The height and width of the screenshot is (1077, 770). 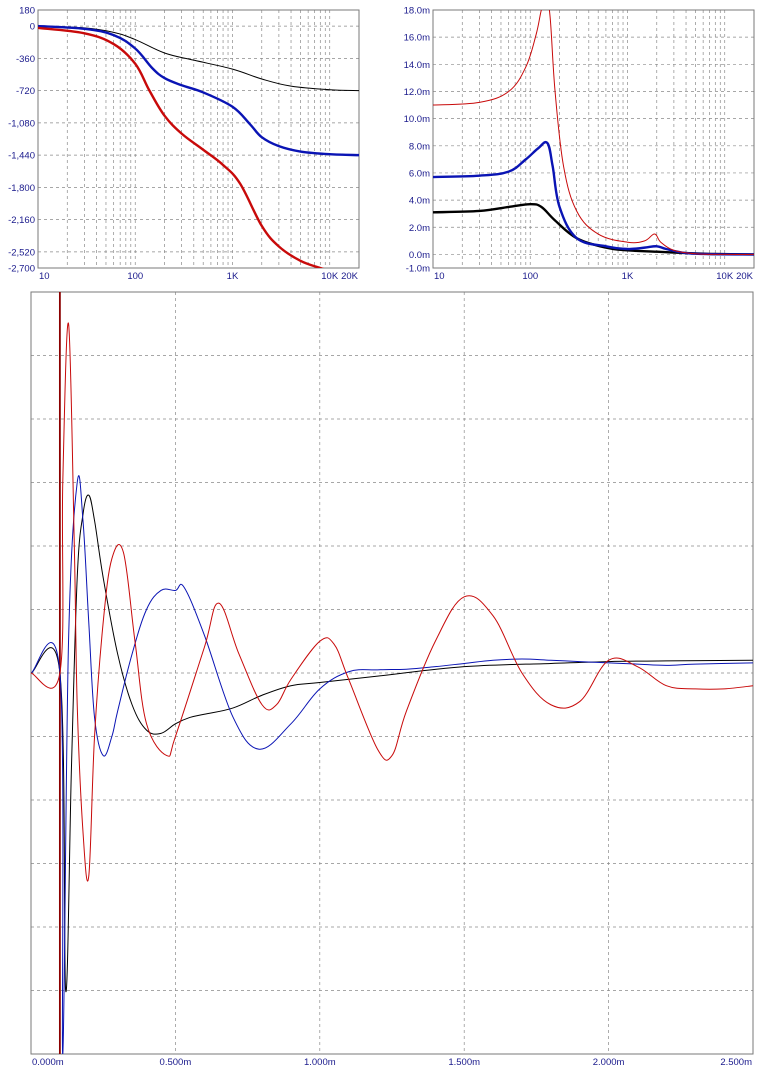 I want to click on y-tick-label: 2.0m, so click(x=419, y=228).